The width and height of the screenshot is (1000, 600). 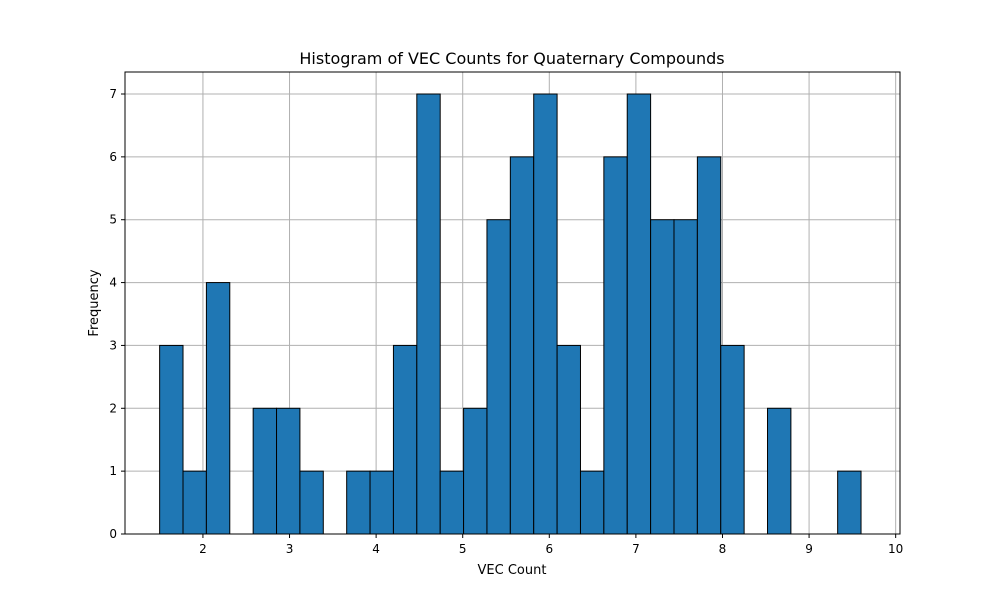 What do you see at coordinates (512, 570) in the screenshot?
I see `x-axis-label: VEC Count` at bounding box center [512, 570].